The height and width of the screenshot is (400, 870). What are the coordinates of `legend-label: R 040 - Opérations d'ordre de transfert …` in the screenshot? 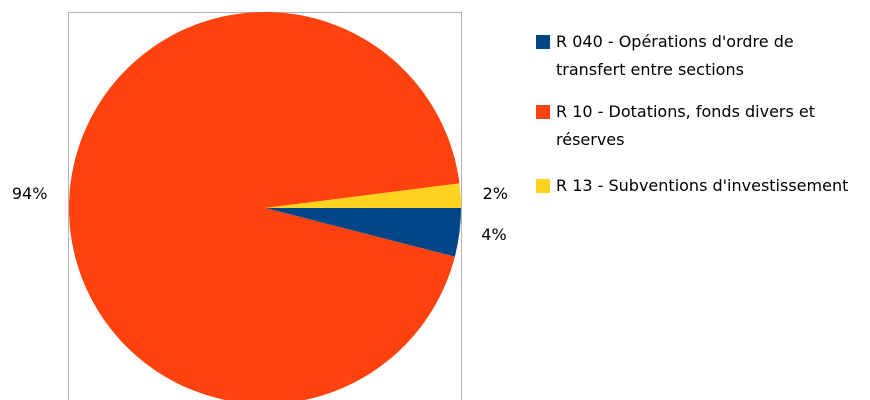 It's located at (675, 55).